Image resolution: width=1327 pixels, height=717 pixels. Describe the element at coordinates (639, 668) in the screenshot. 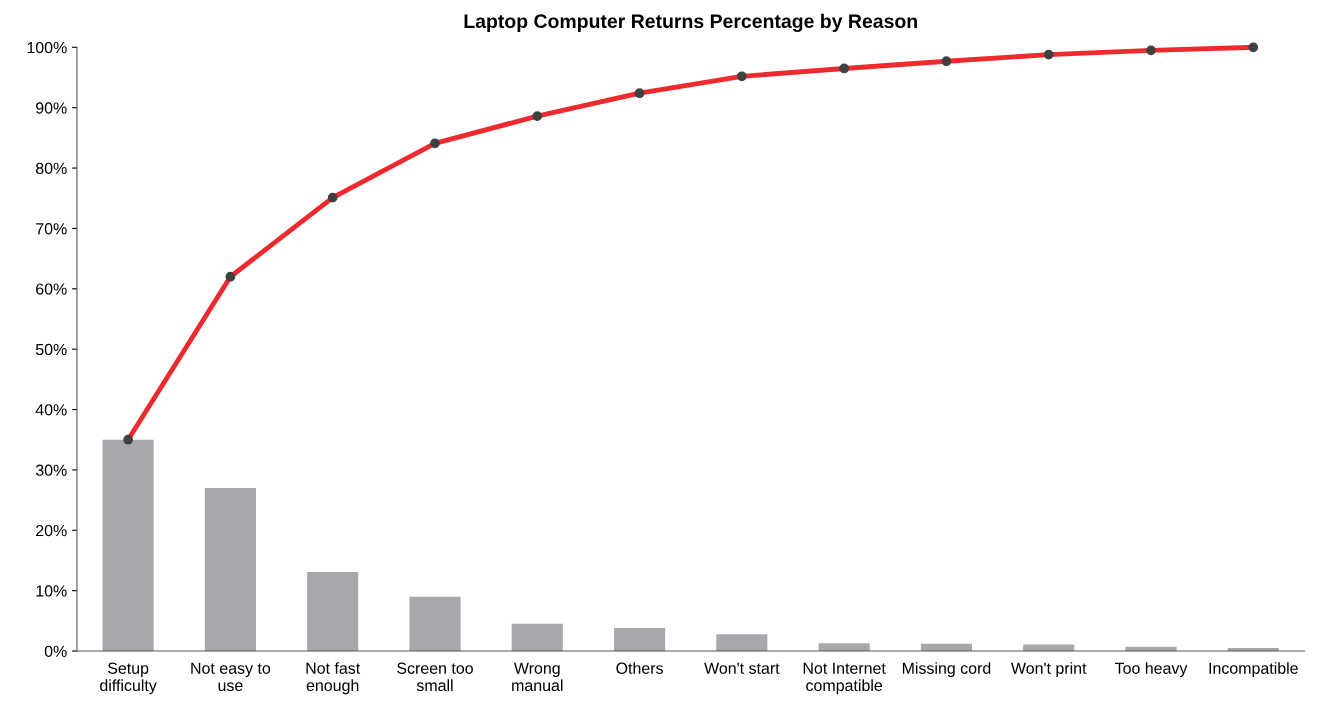

I see `x-tick-label: Others` at that location.